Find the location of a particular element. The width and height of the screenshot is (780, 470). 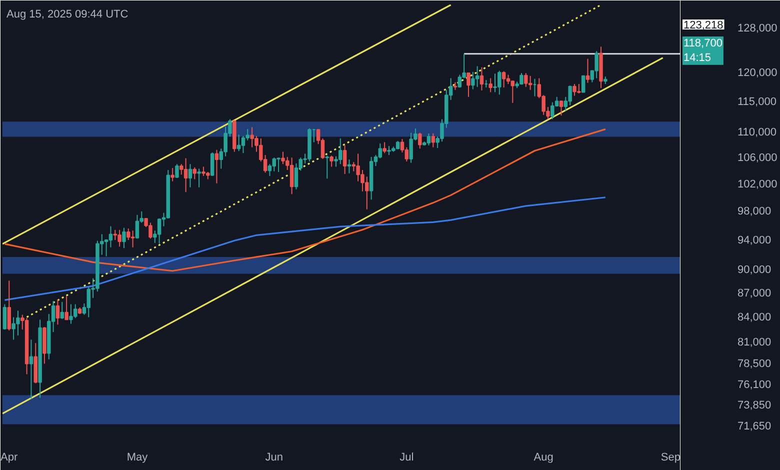

text: 123,218 is located at coordinates (704, 26).